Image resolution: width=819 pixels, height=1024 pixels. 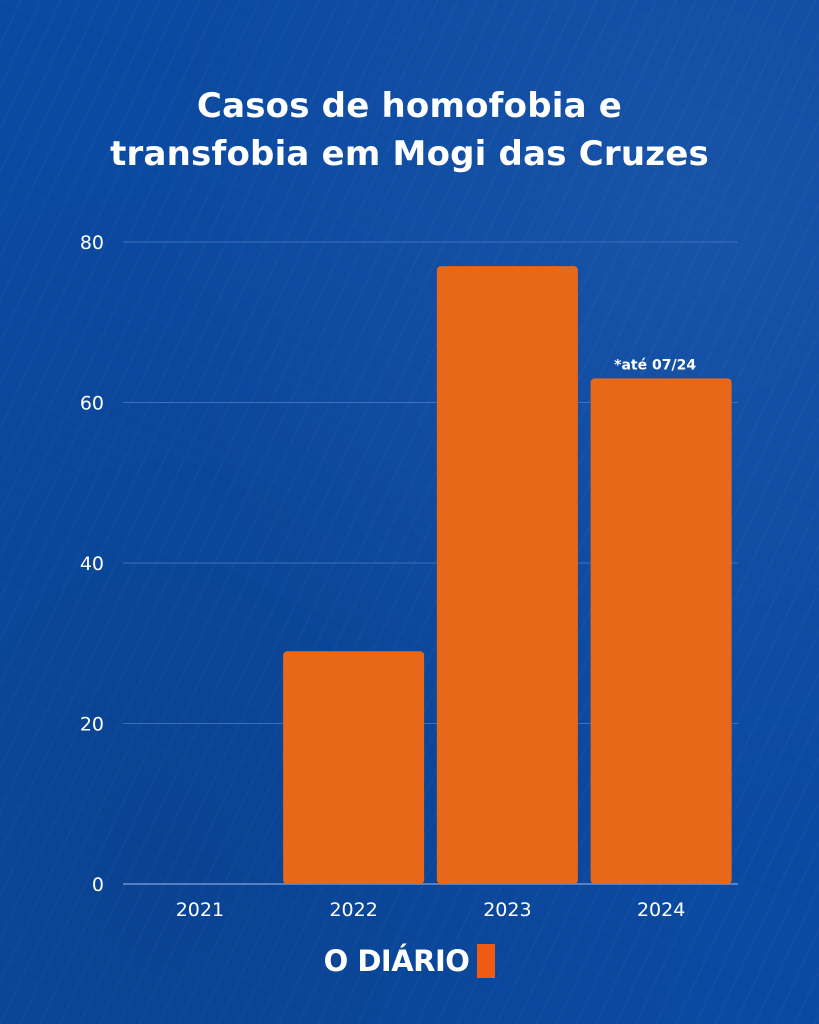 What do you see at coordinates (92, 404) in the screenshot?
I see `y-tick-label-60: 60` at bounding box center [92, 404].